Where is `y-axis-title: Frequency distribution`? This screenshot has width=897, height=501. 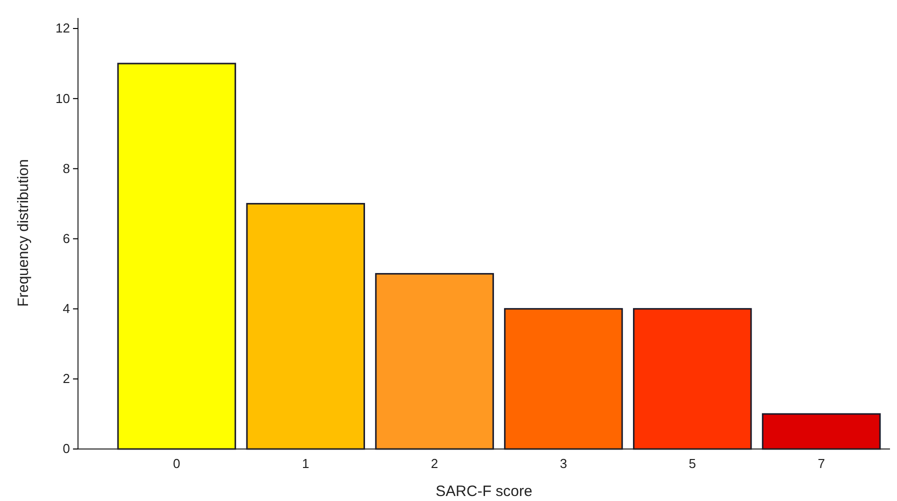
y-axis-title: Frequency distribution is located at coordinates (23, 233).